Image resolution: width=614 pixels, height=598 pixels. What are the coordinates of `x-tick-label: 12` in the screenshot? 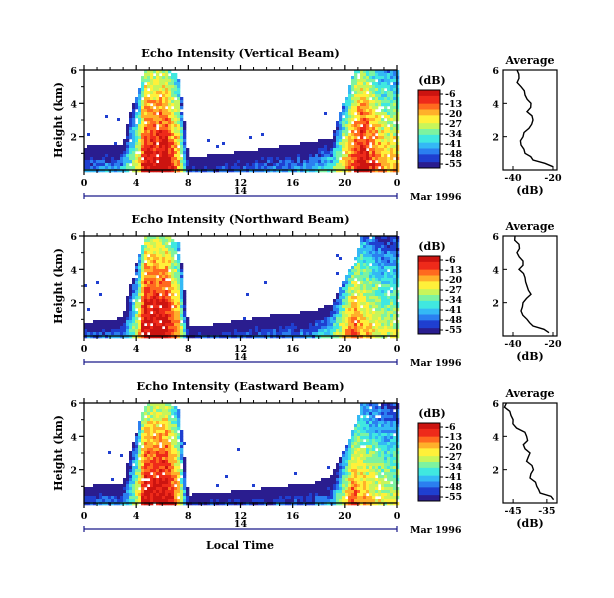 It's located at (240, 349).